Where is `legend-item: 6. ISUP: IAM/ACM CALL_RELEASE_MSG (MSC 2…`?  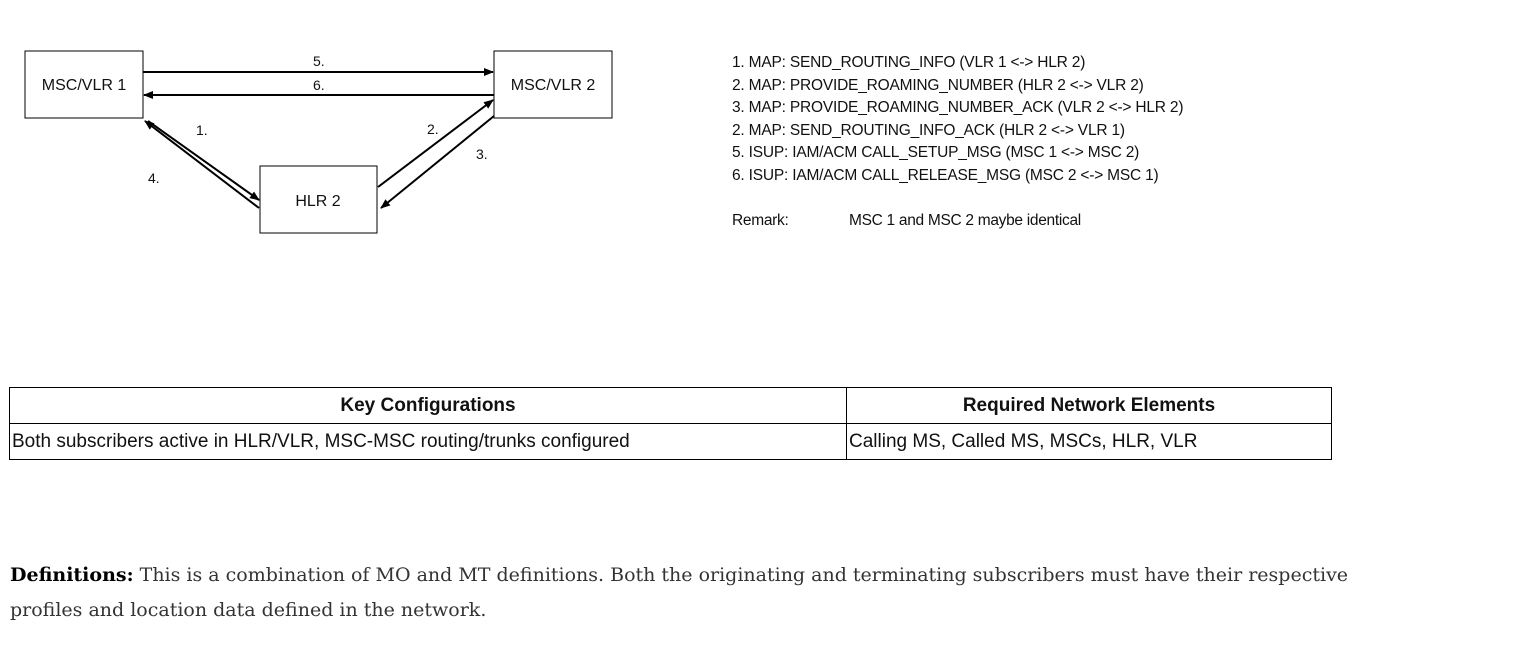 legend-item: 6. ISUP: IAM/ACM CALL_RELEASE_MSG (MSC 2… is located at coordinates (945, 175).